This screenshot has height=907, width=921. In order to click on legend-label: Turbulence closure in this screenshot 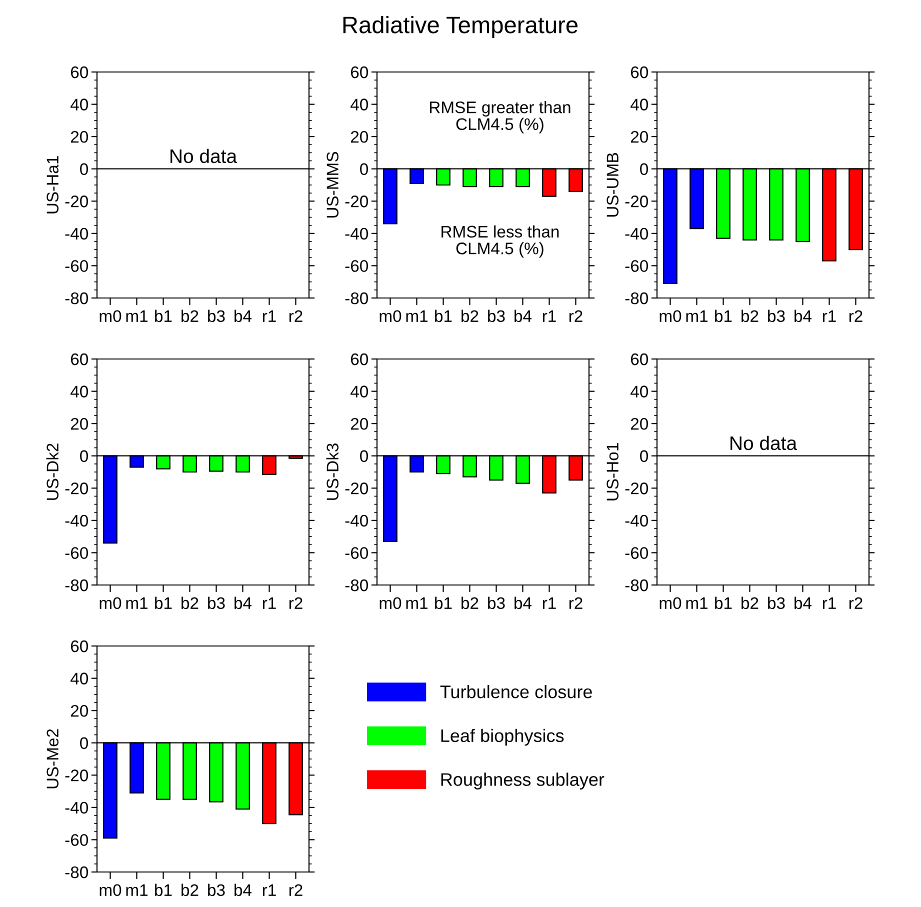, I will do `click(516, 691)`.